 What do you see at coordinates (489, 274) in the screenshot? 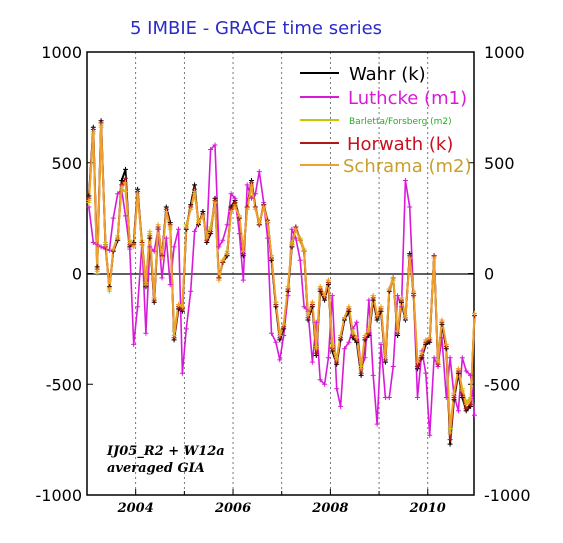
I see `y-tick-label-right: 0` at bounding box center [489, 274].